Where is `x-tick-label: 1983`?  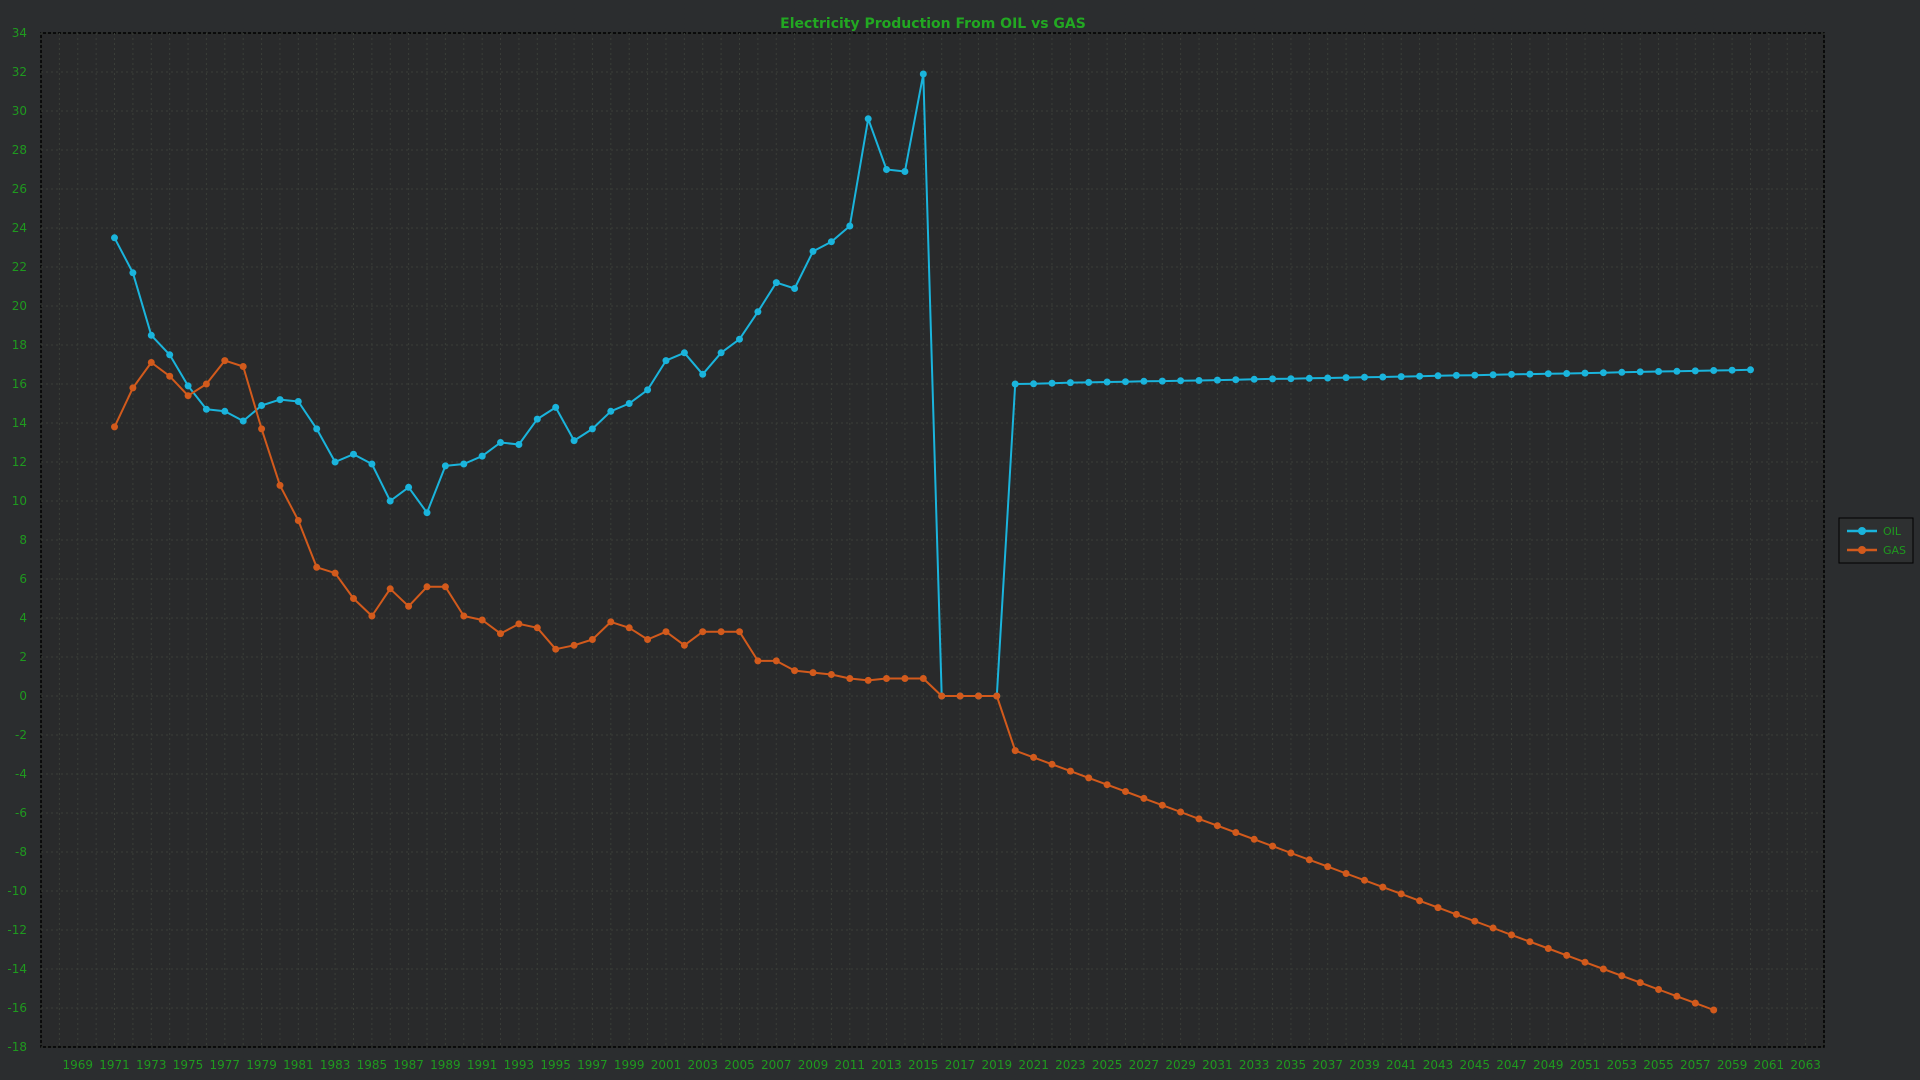 x-tick-label: 1983 is located at coordinates (335, 1065).